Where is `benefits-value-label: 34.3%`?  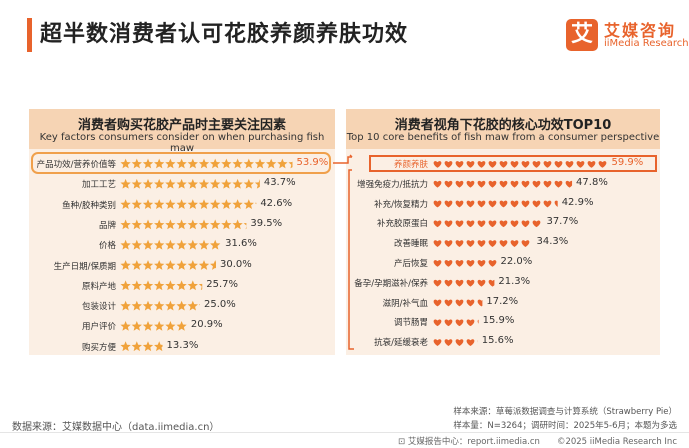 benefits-value-label: 34.3% is located at coordinates (552, 242).